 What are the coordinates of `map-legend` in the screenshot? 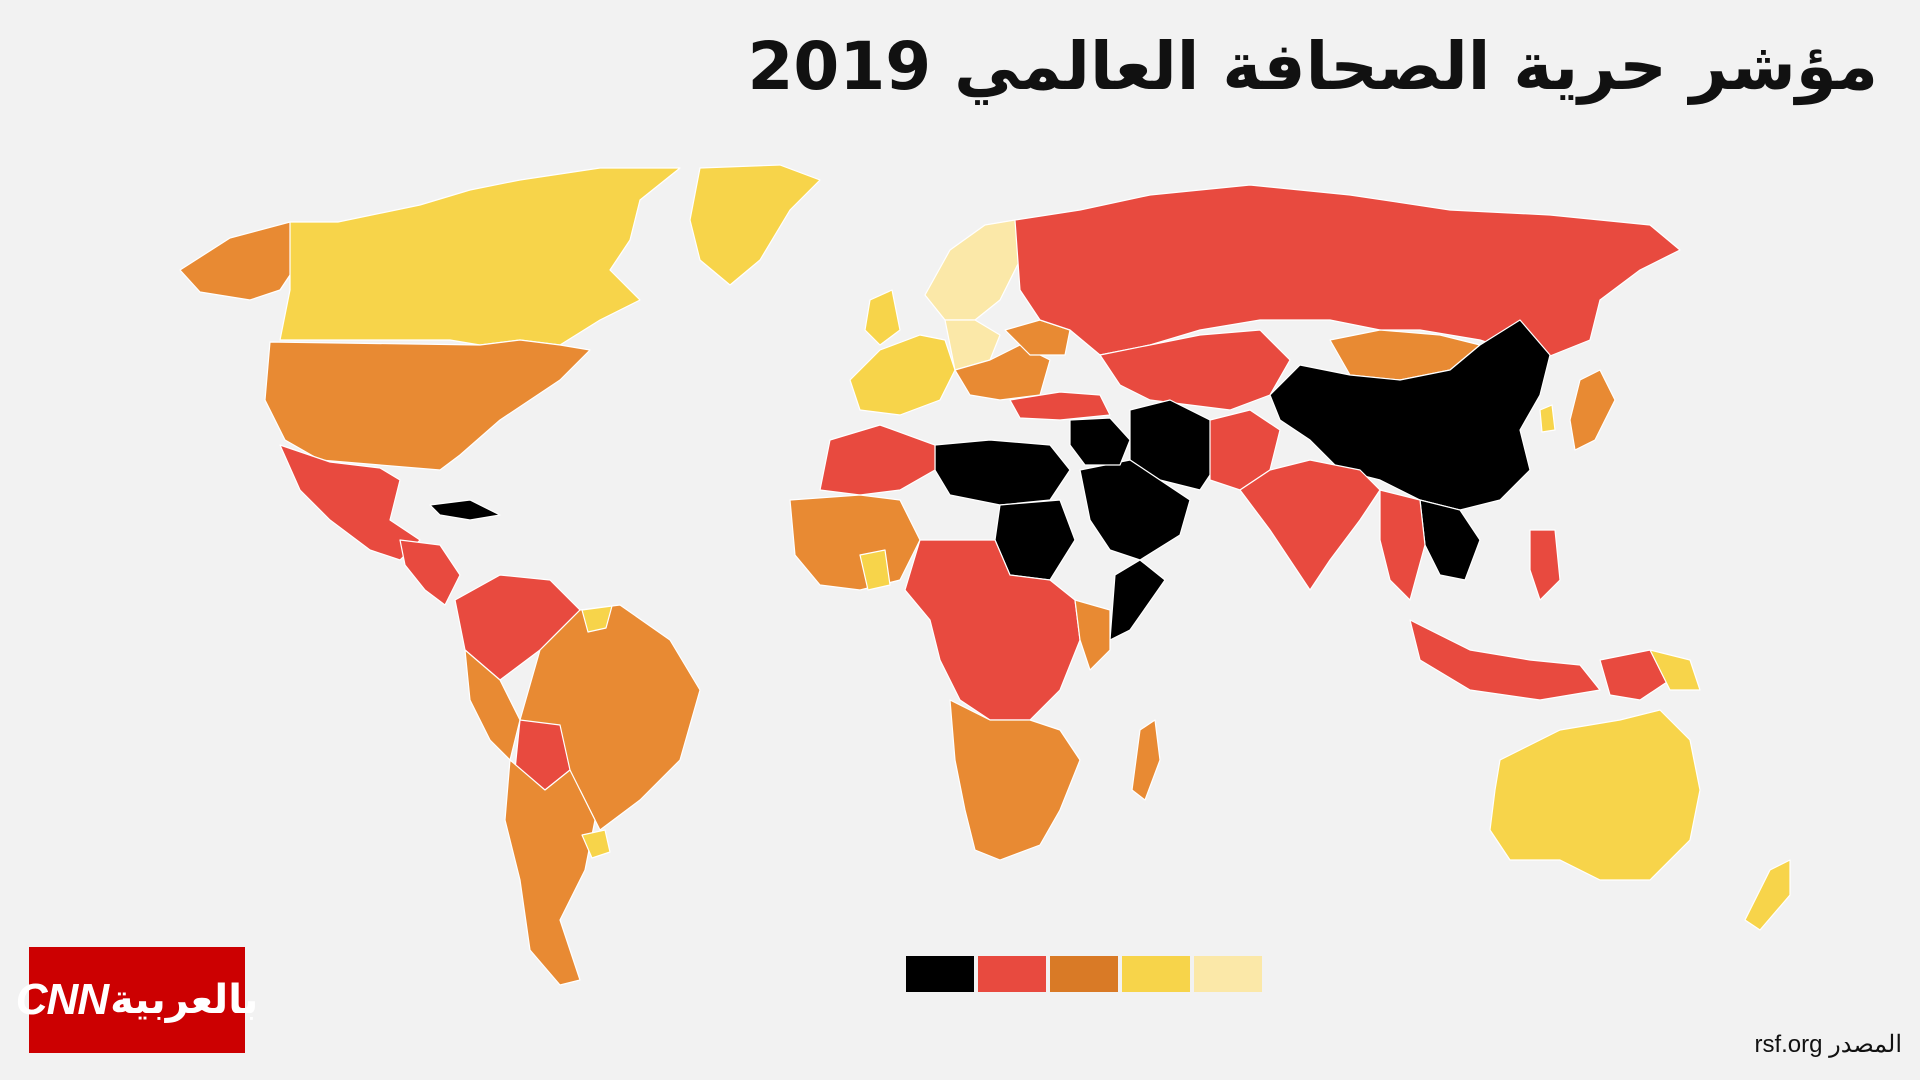 It's located at (1084, 974).